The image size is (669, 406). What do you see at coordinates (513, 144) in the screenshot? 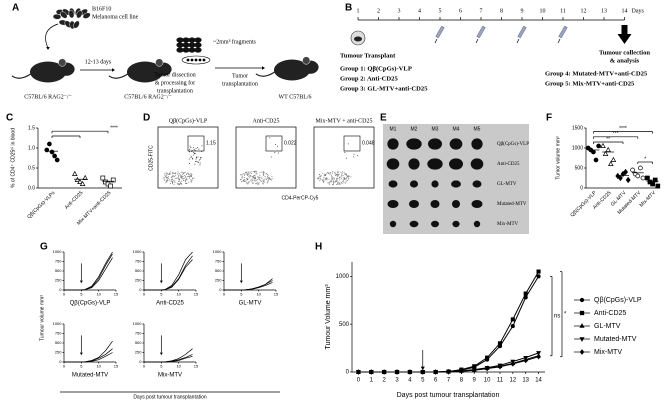
I see `group-label: Qβ(CpGs)-VLP` at bounding box center [513, 144].